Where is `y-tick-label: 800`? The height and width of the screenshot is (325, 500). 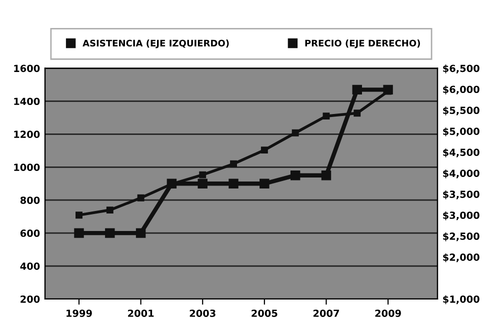 y-tick-label: 800 is located at coordinates (30, 200).